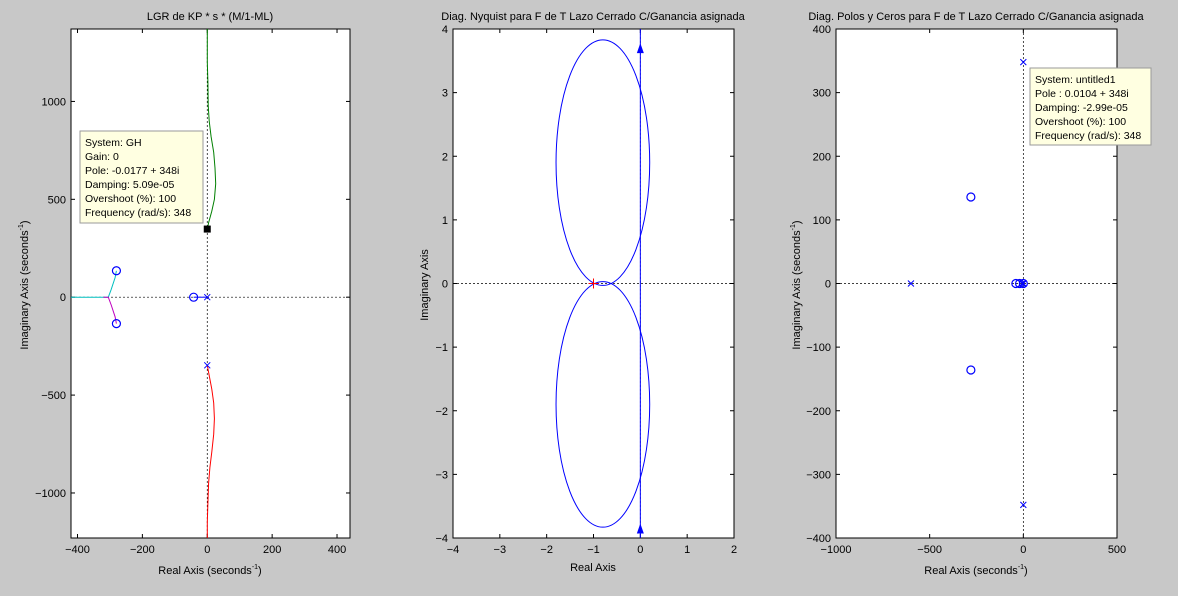 The width and height of the screenshot is (1178, 596). What do you see at coordinates (53, 396) in the screenshot?
I see `root-locus-ytick-label: −500` at bounding box center [53, 396].